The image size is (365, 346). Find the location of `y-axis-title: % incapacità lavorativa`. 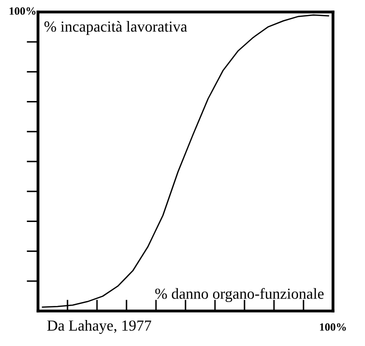

y-axis-title: % incapacità lavorativa is located at coordinates (116, 27).